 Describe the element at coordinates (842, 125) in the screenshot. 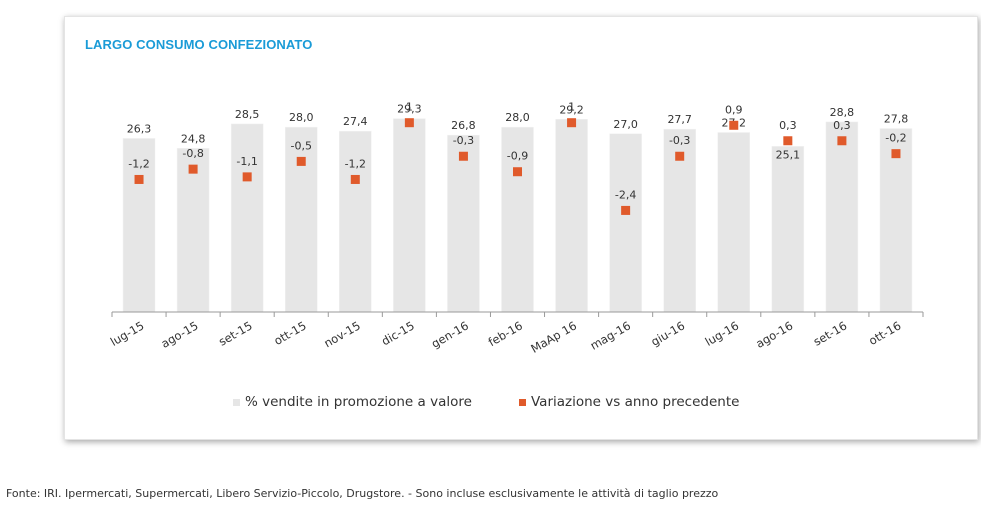

I see `marker-label-13: 0,3` at that location.